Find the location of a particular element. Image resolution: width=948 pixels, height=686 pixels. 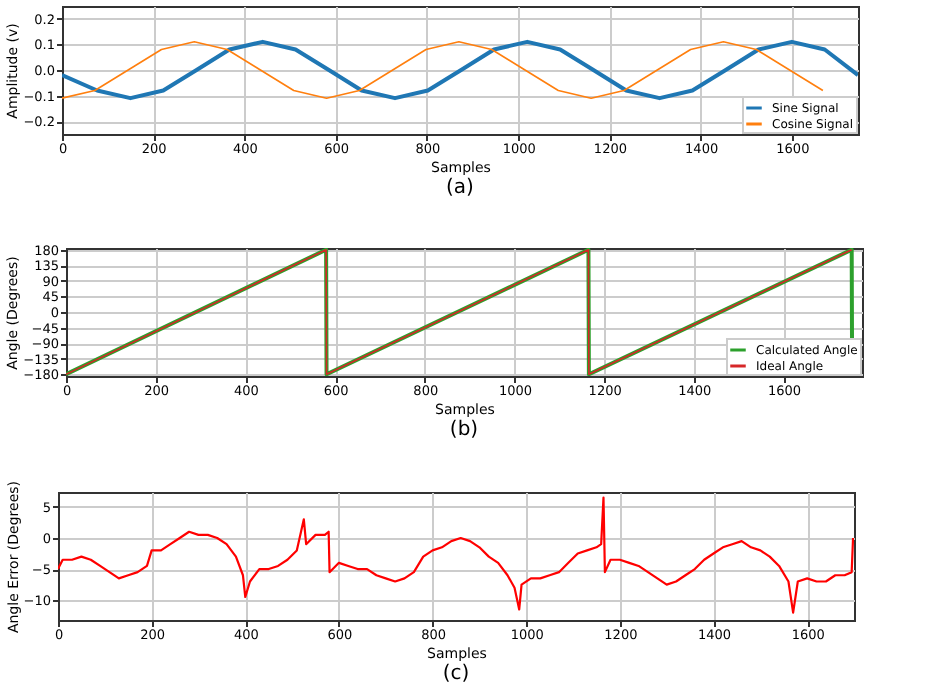

line-series is located at coordinates (456, 555).